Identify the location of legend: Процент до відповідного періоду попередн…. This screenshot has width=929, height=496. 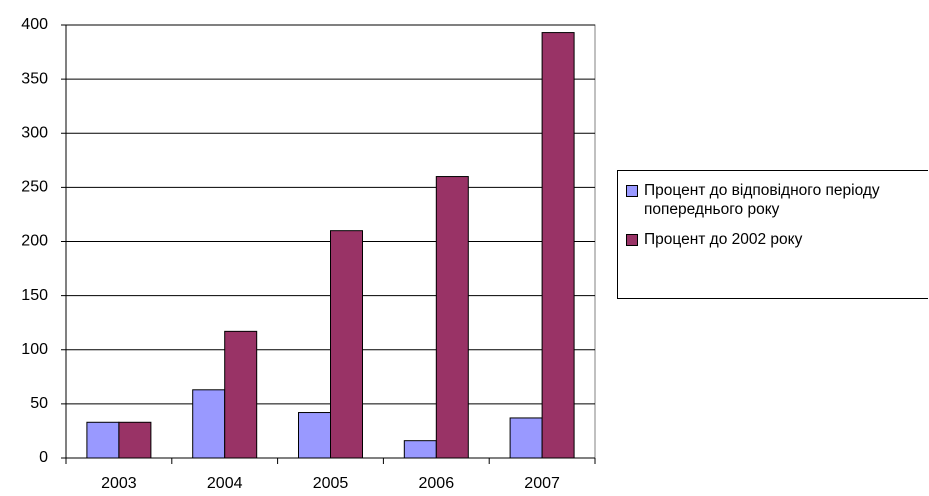
(772, 234).